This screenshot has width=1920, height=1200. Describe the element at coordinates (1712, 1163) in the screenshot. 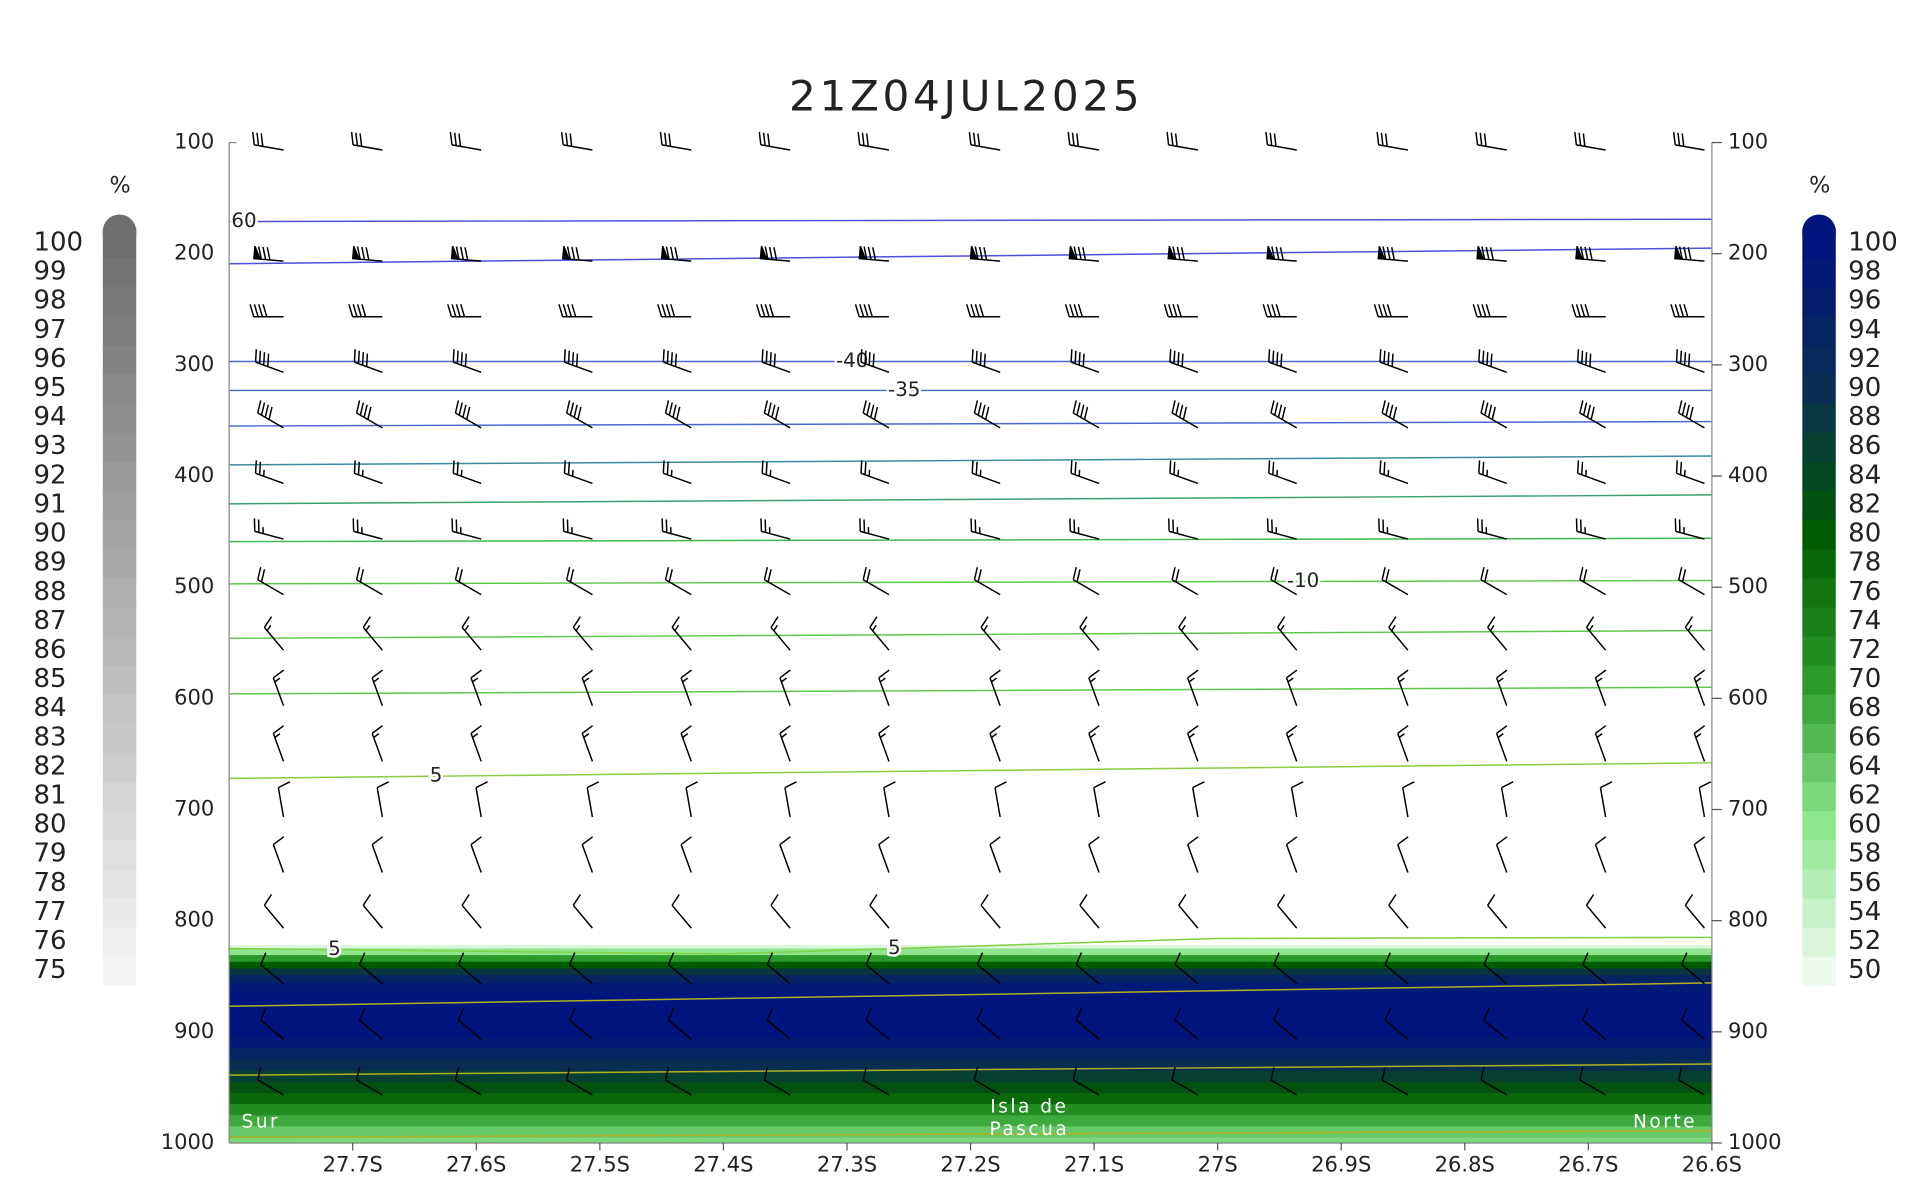

I see `x-tick-label: 26.6S` at that location.